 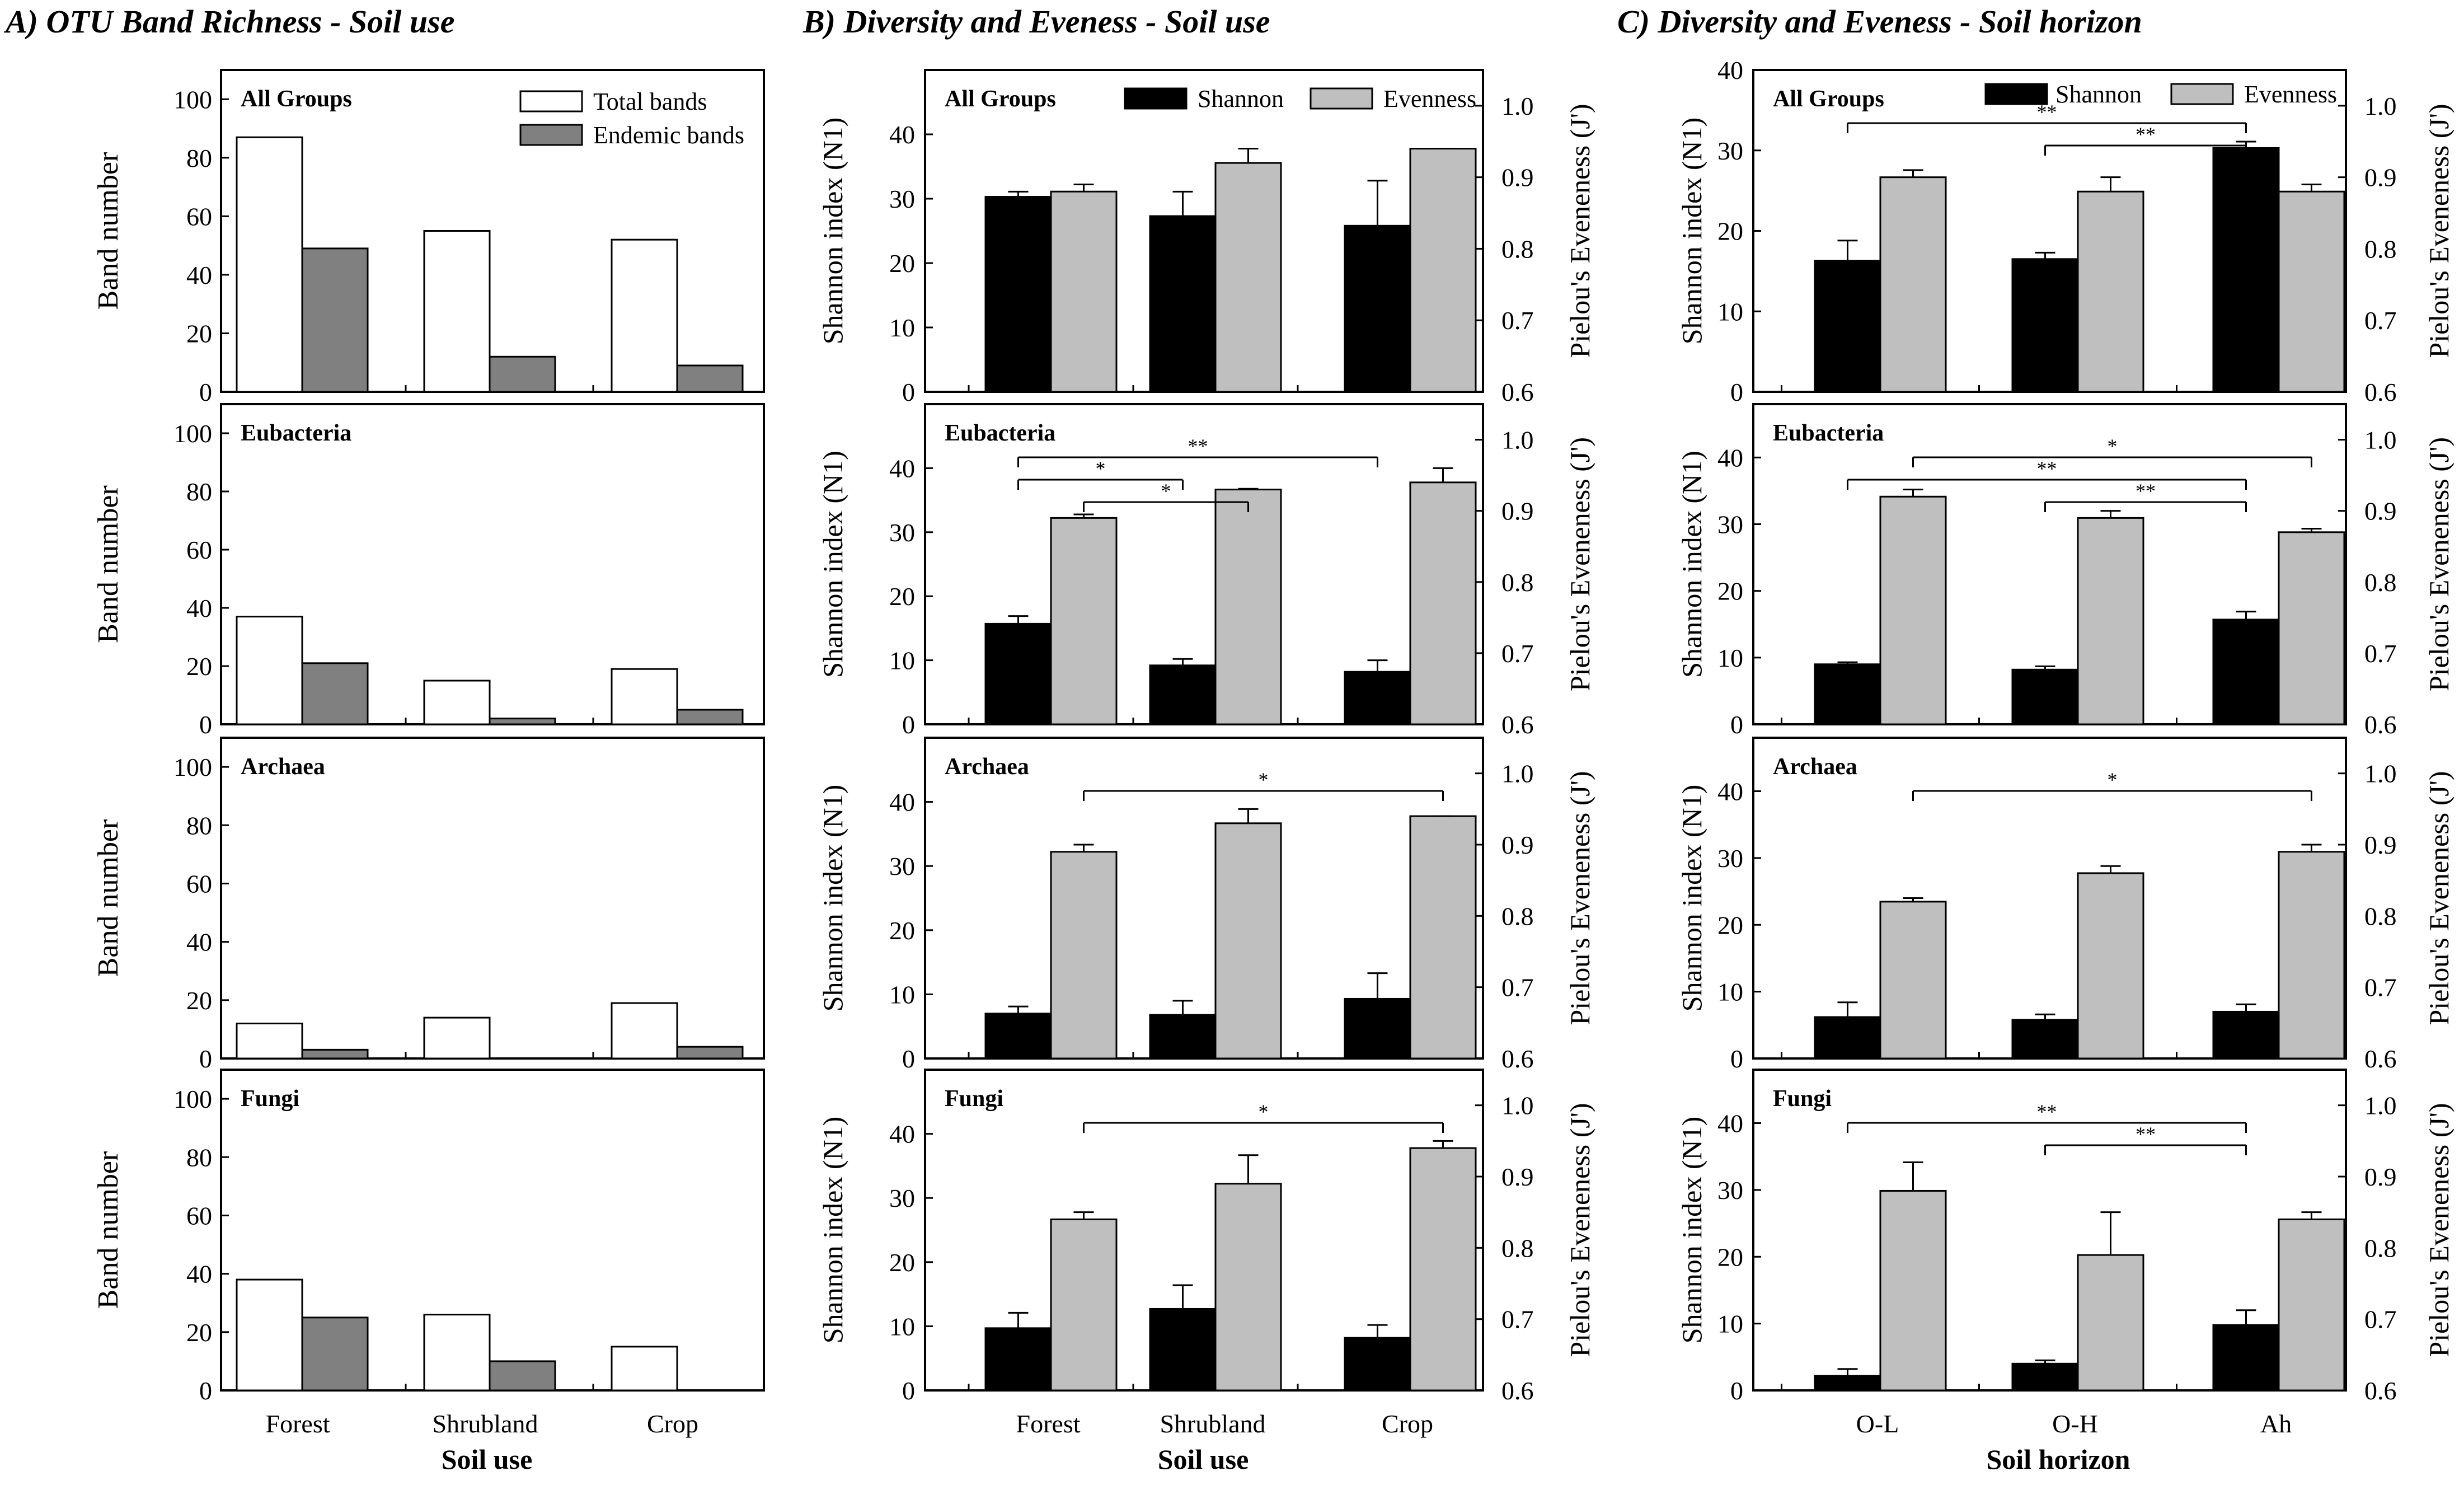 What do you see at coordinates (551, 135) in the screenshot?
I see `legend-swatch-endemic` at bounding box center [551, 135].